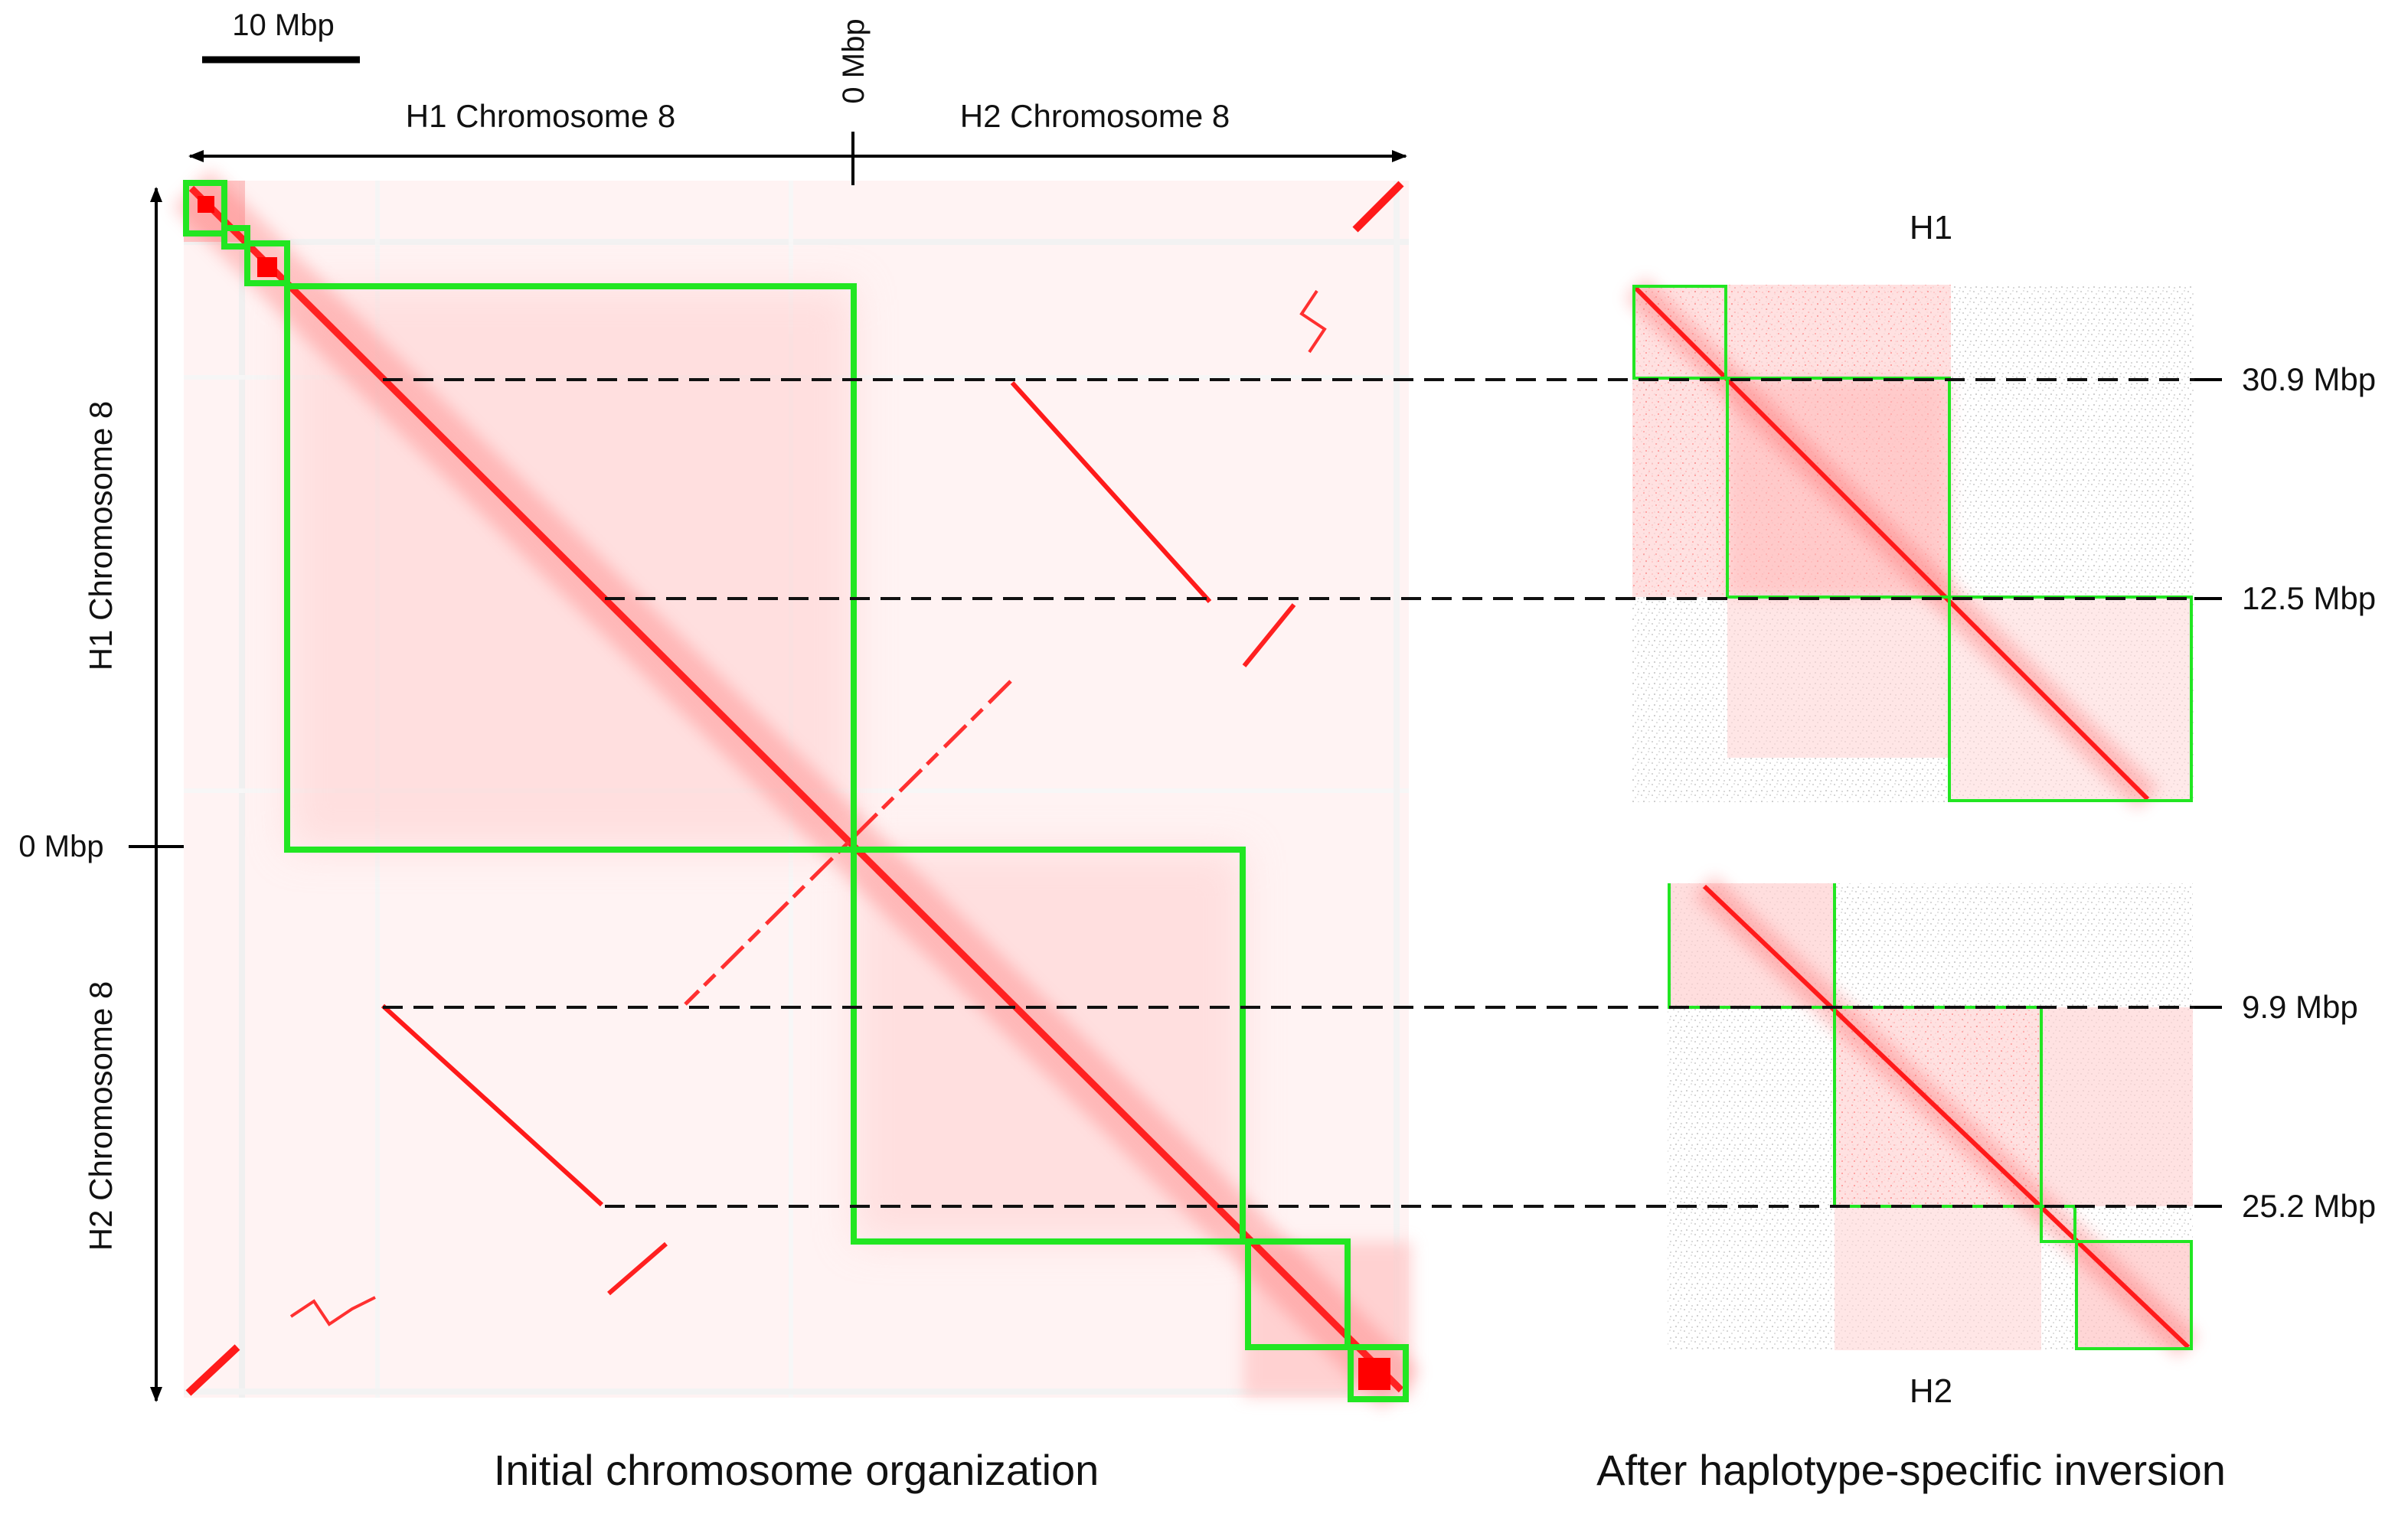  Describe the element at coordinates (796, 1470) in the screenshot. I see `caption-initial: Initial chromosome organization` at that location.